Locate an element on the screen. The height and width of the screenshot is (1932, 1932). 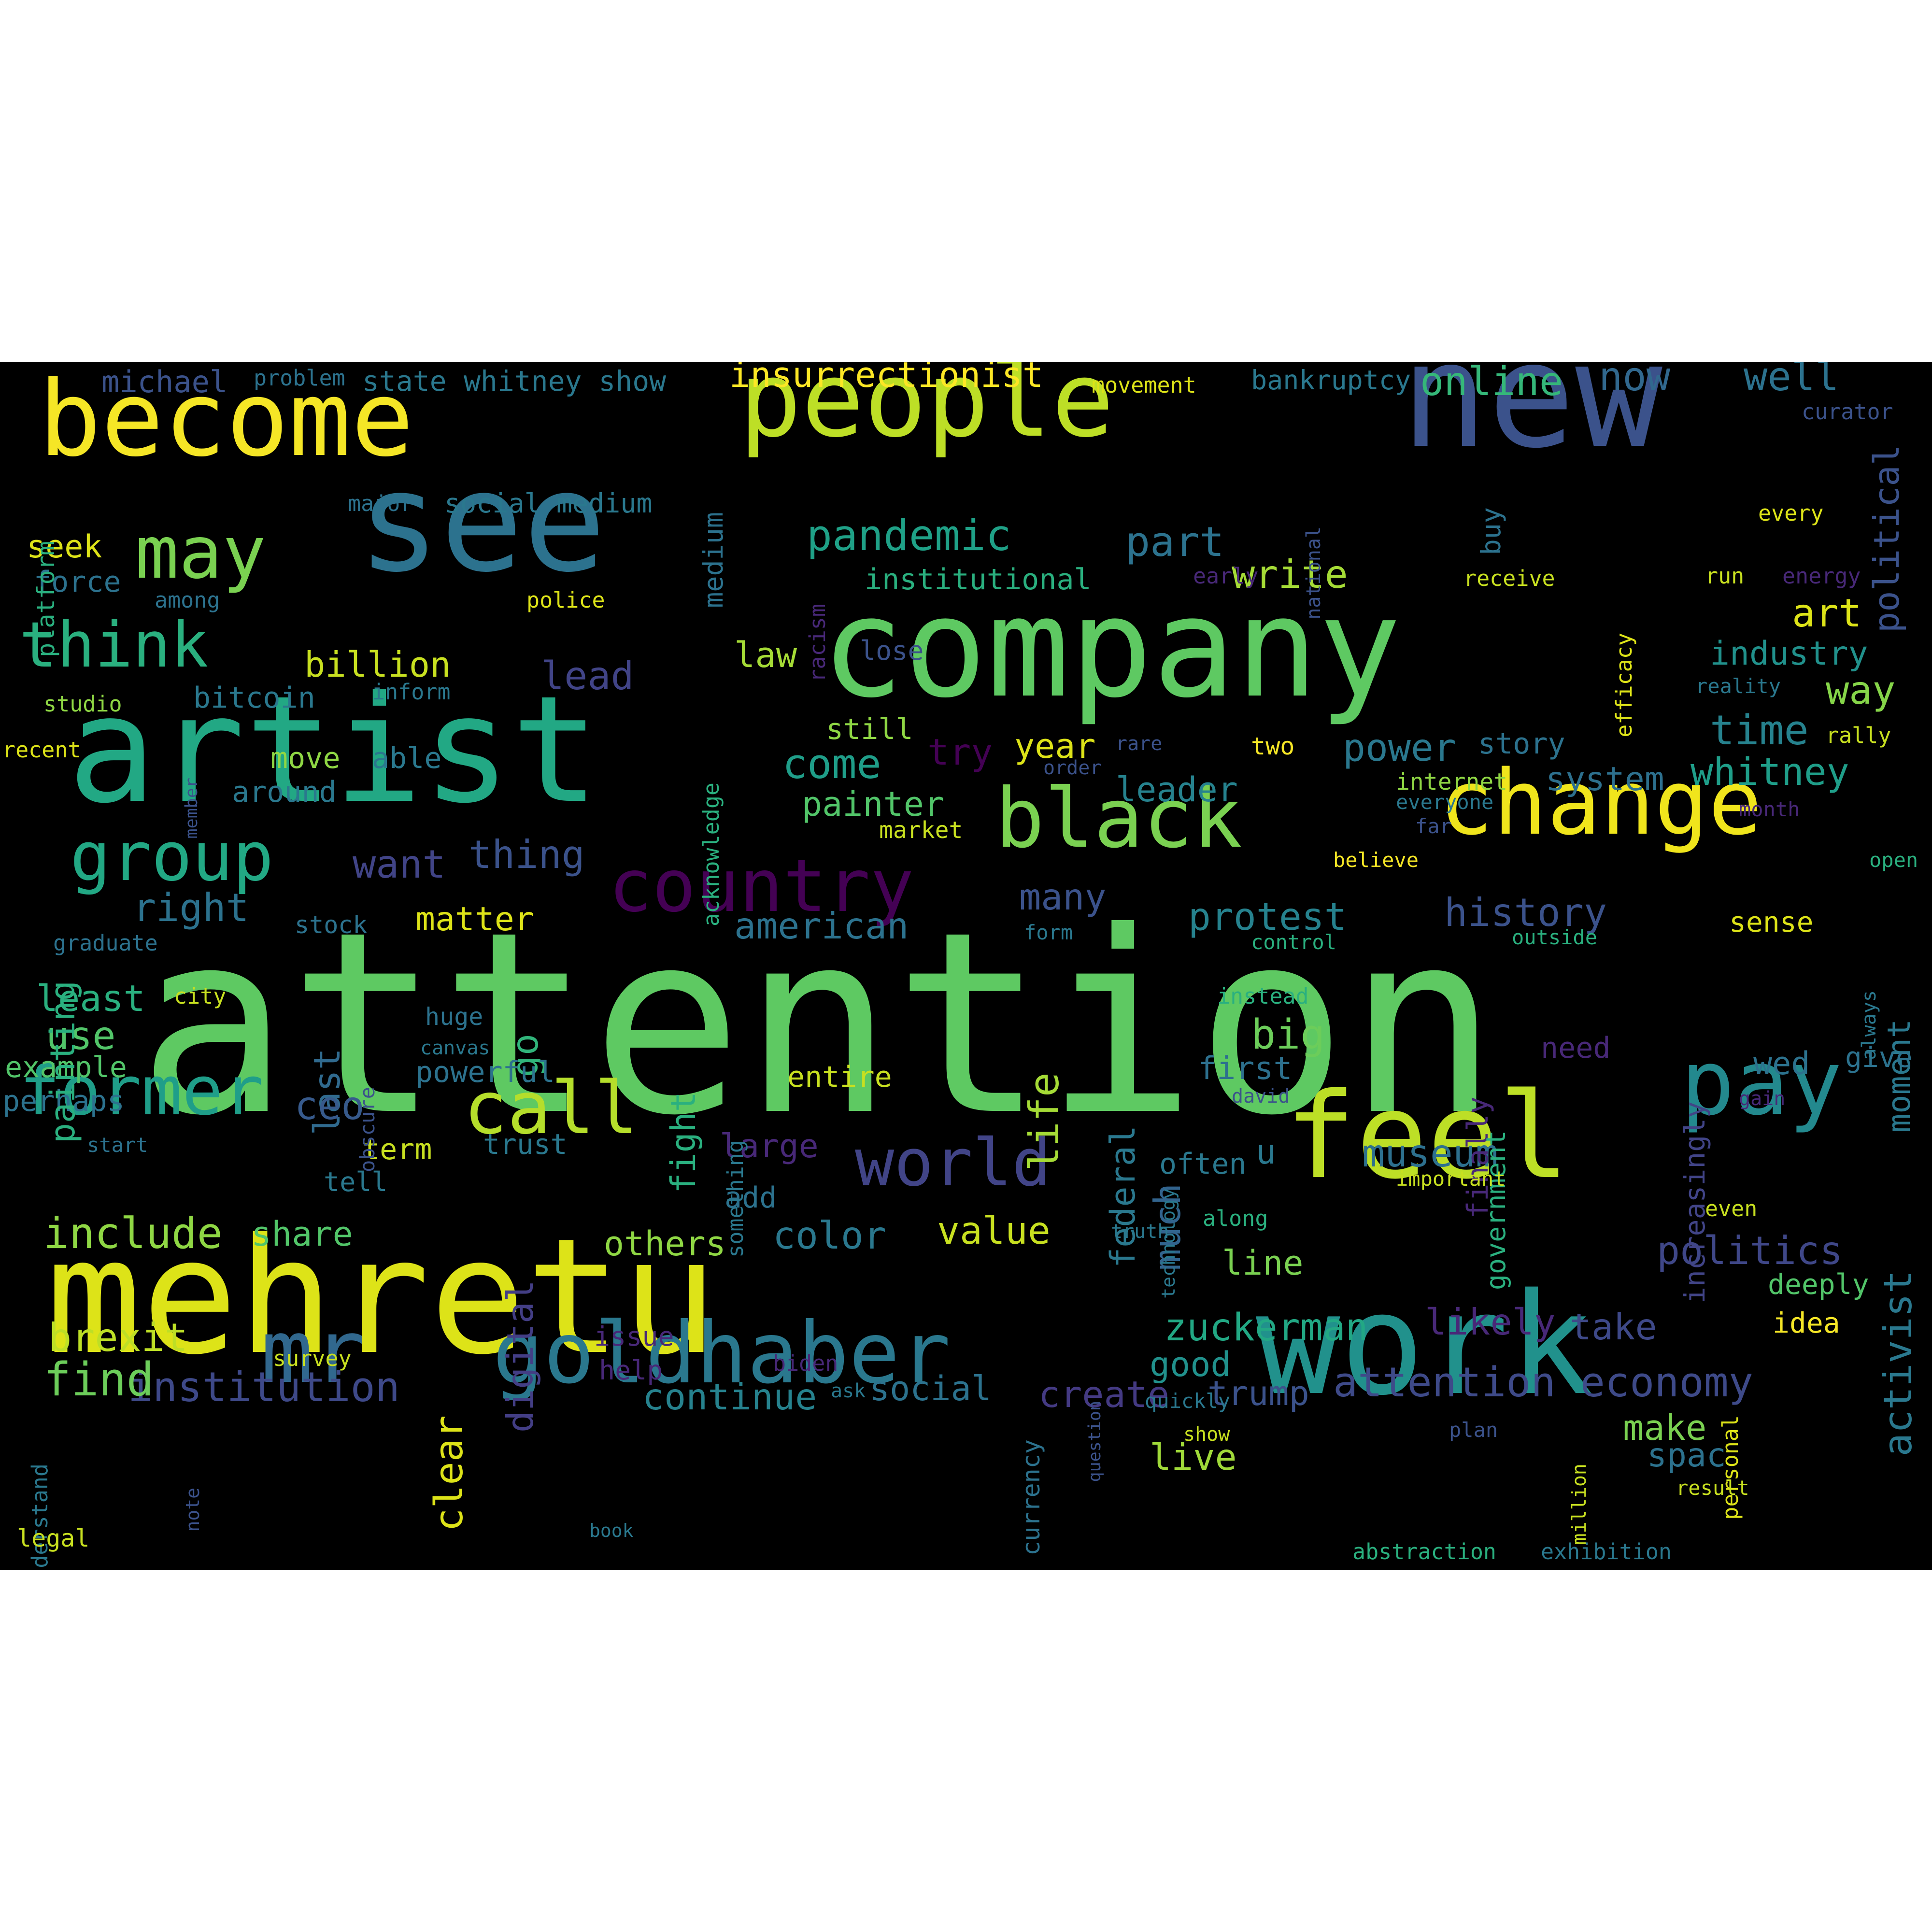
cloud-word-bitcoin: bitcoin is located at coordinates (254, 698).